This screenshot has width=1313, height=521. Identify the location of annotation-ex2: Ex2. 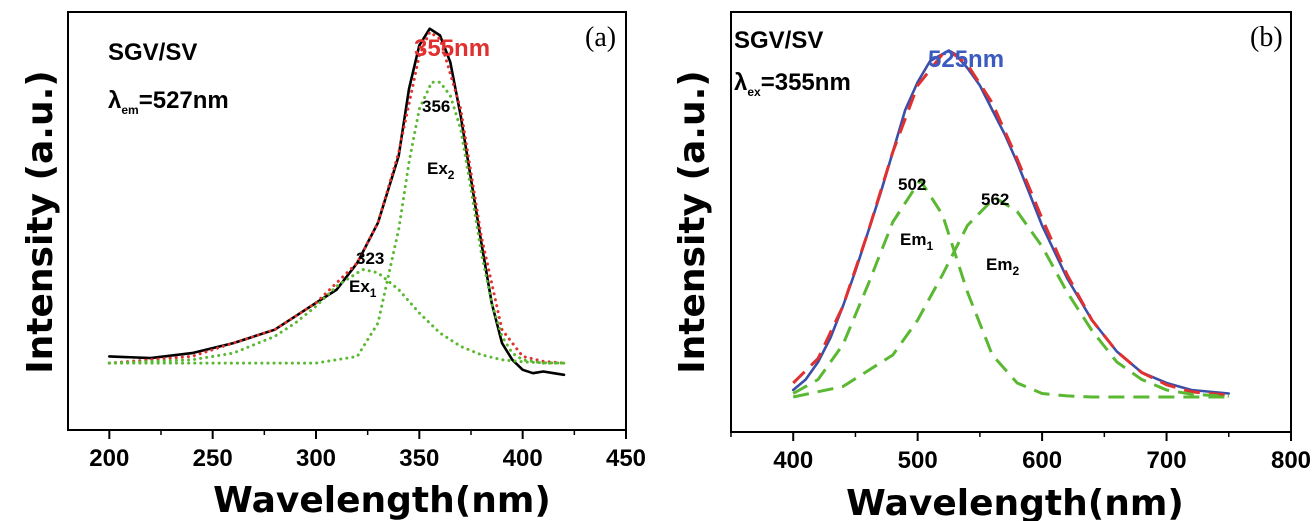
(441, 170).